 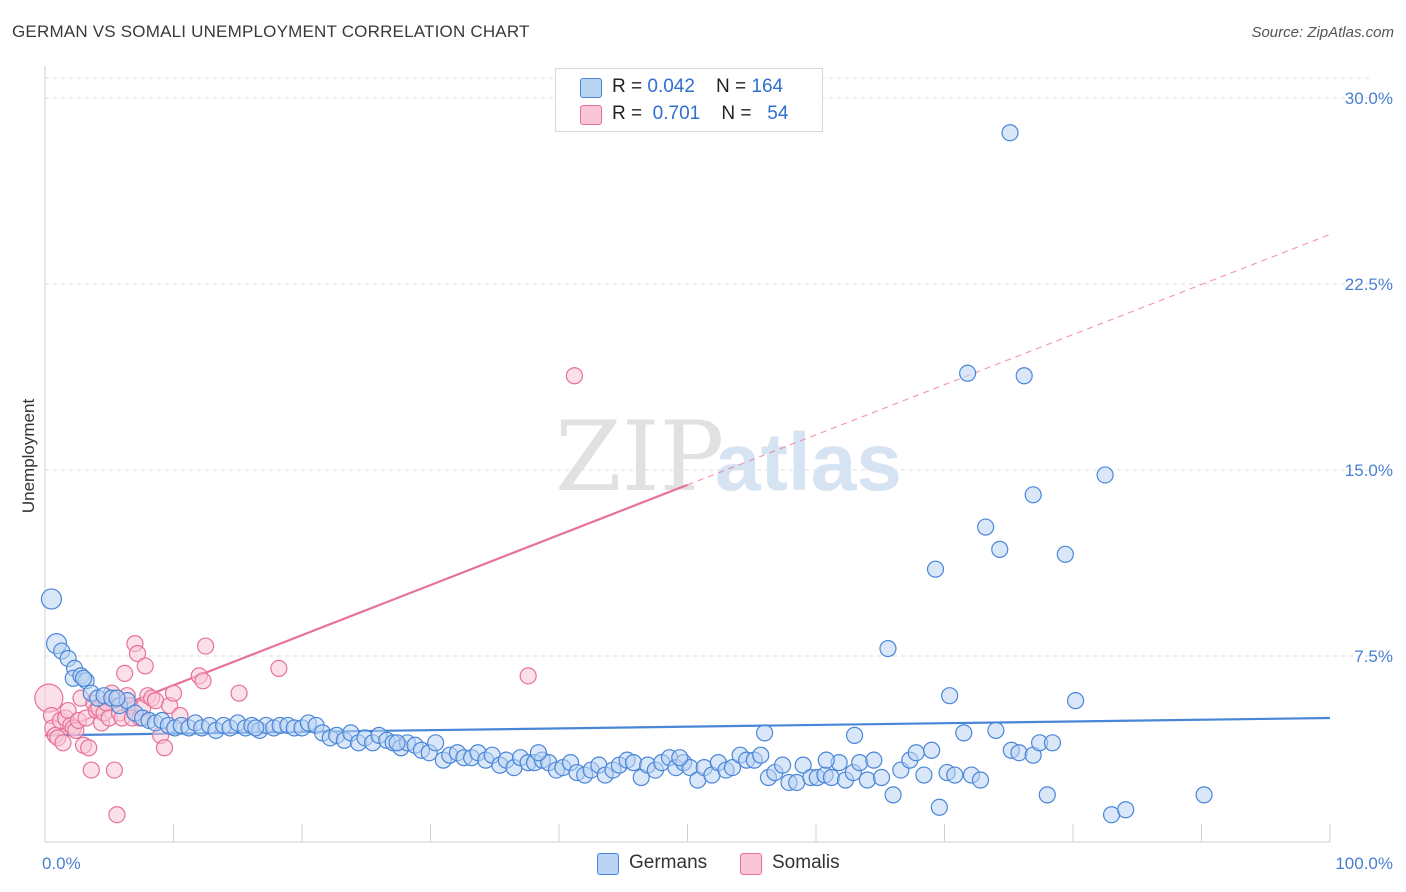 What do you see at coordinates (671, 86) in the screenshot?
I see `legend-germans-r-value: 0.042` at bounding box center [671, 86].